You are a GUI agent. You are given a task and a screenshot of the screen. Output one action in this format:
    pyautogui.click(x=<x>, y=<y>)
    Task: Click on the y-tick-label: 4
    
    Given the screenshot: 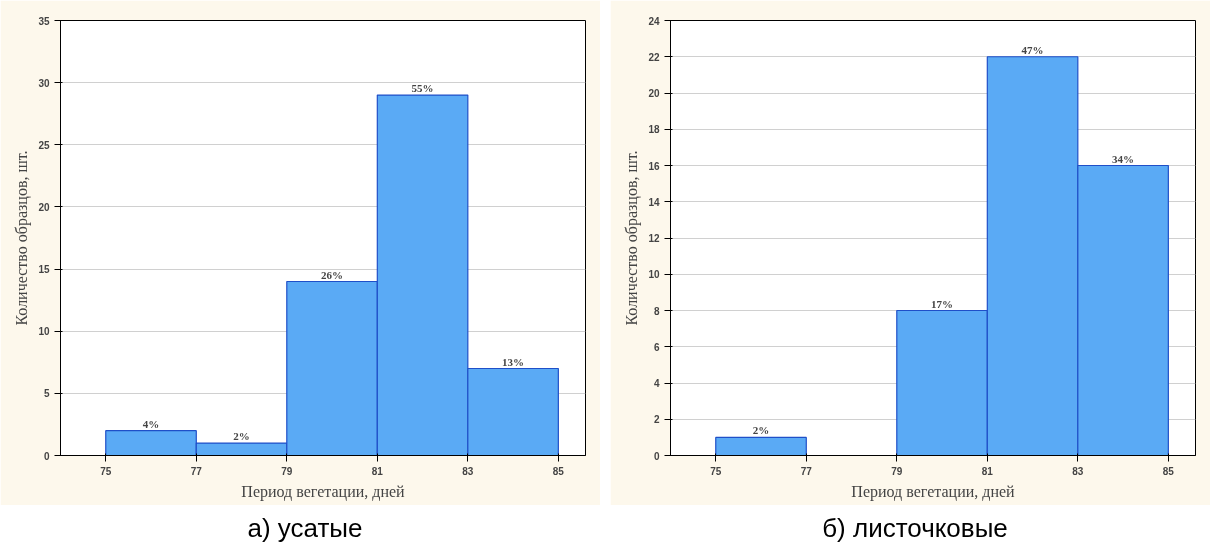 What is the action you would take?
    pyautogui.click(x=656, y=383)
    